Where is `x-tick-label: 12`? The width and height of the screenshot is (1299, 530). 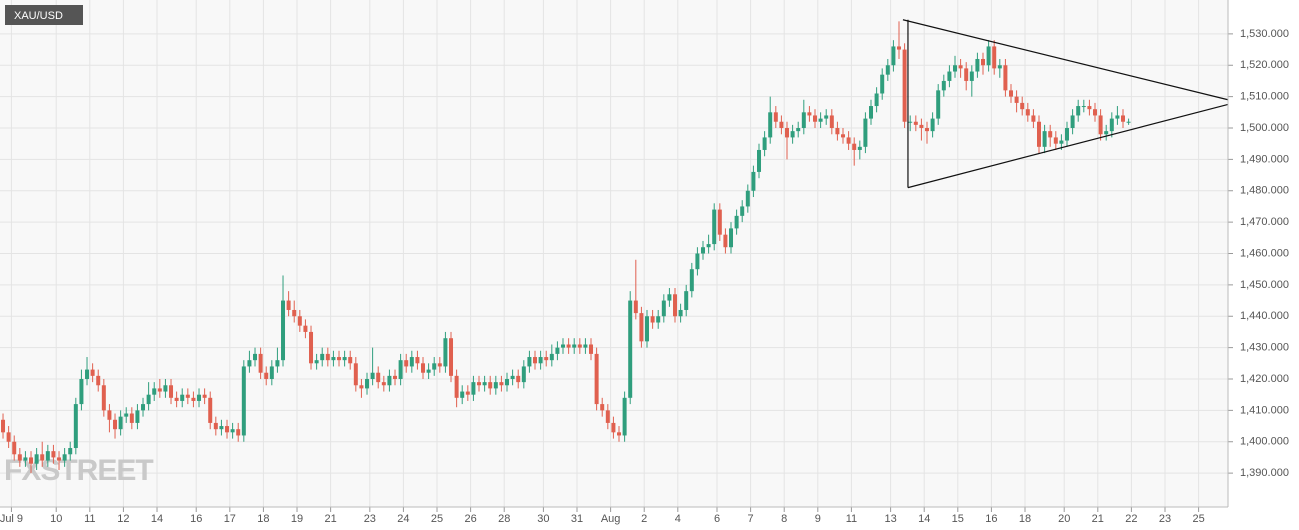 x-tick-label: 12 is located at coordinates (123, 519).